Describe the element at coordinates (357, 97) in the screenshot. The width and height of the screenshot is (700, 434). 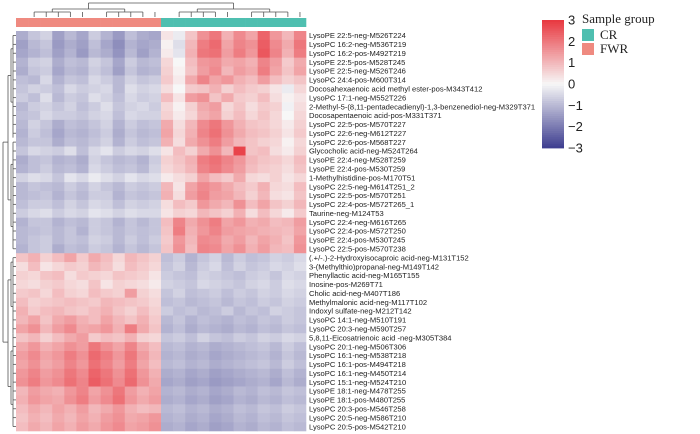
I see `row-label: LysoPC 17:1-neg-M552T226` at that location.